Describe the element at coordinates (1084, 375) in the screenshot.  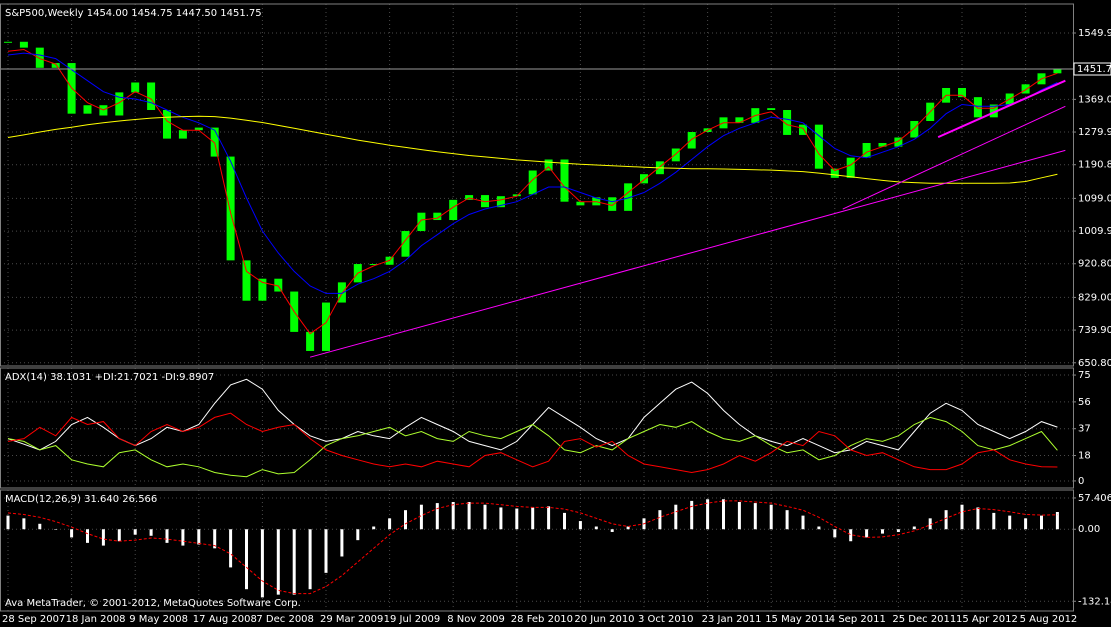
I see `y-tick-label: 75` at that location.